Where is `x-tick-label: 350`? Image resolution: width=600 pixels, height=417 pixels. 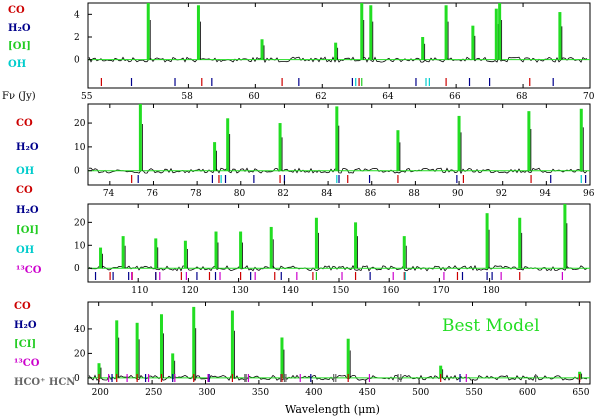 x-tick-label: 350 is located at coordinates (260, 393).